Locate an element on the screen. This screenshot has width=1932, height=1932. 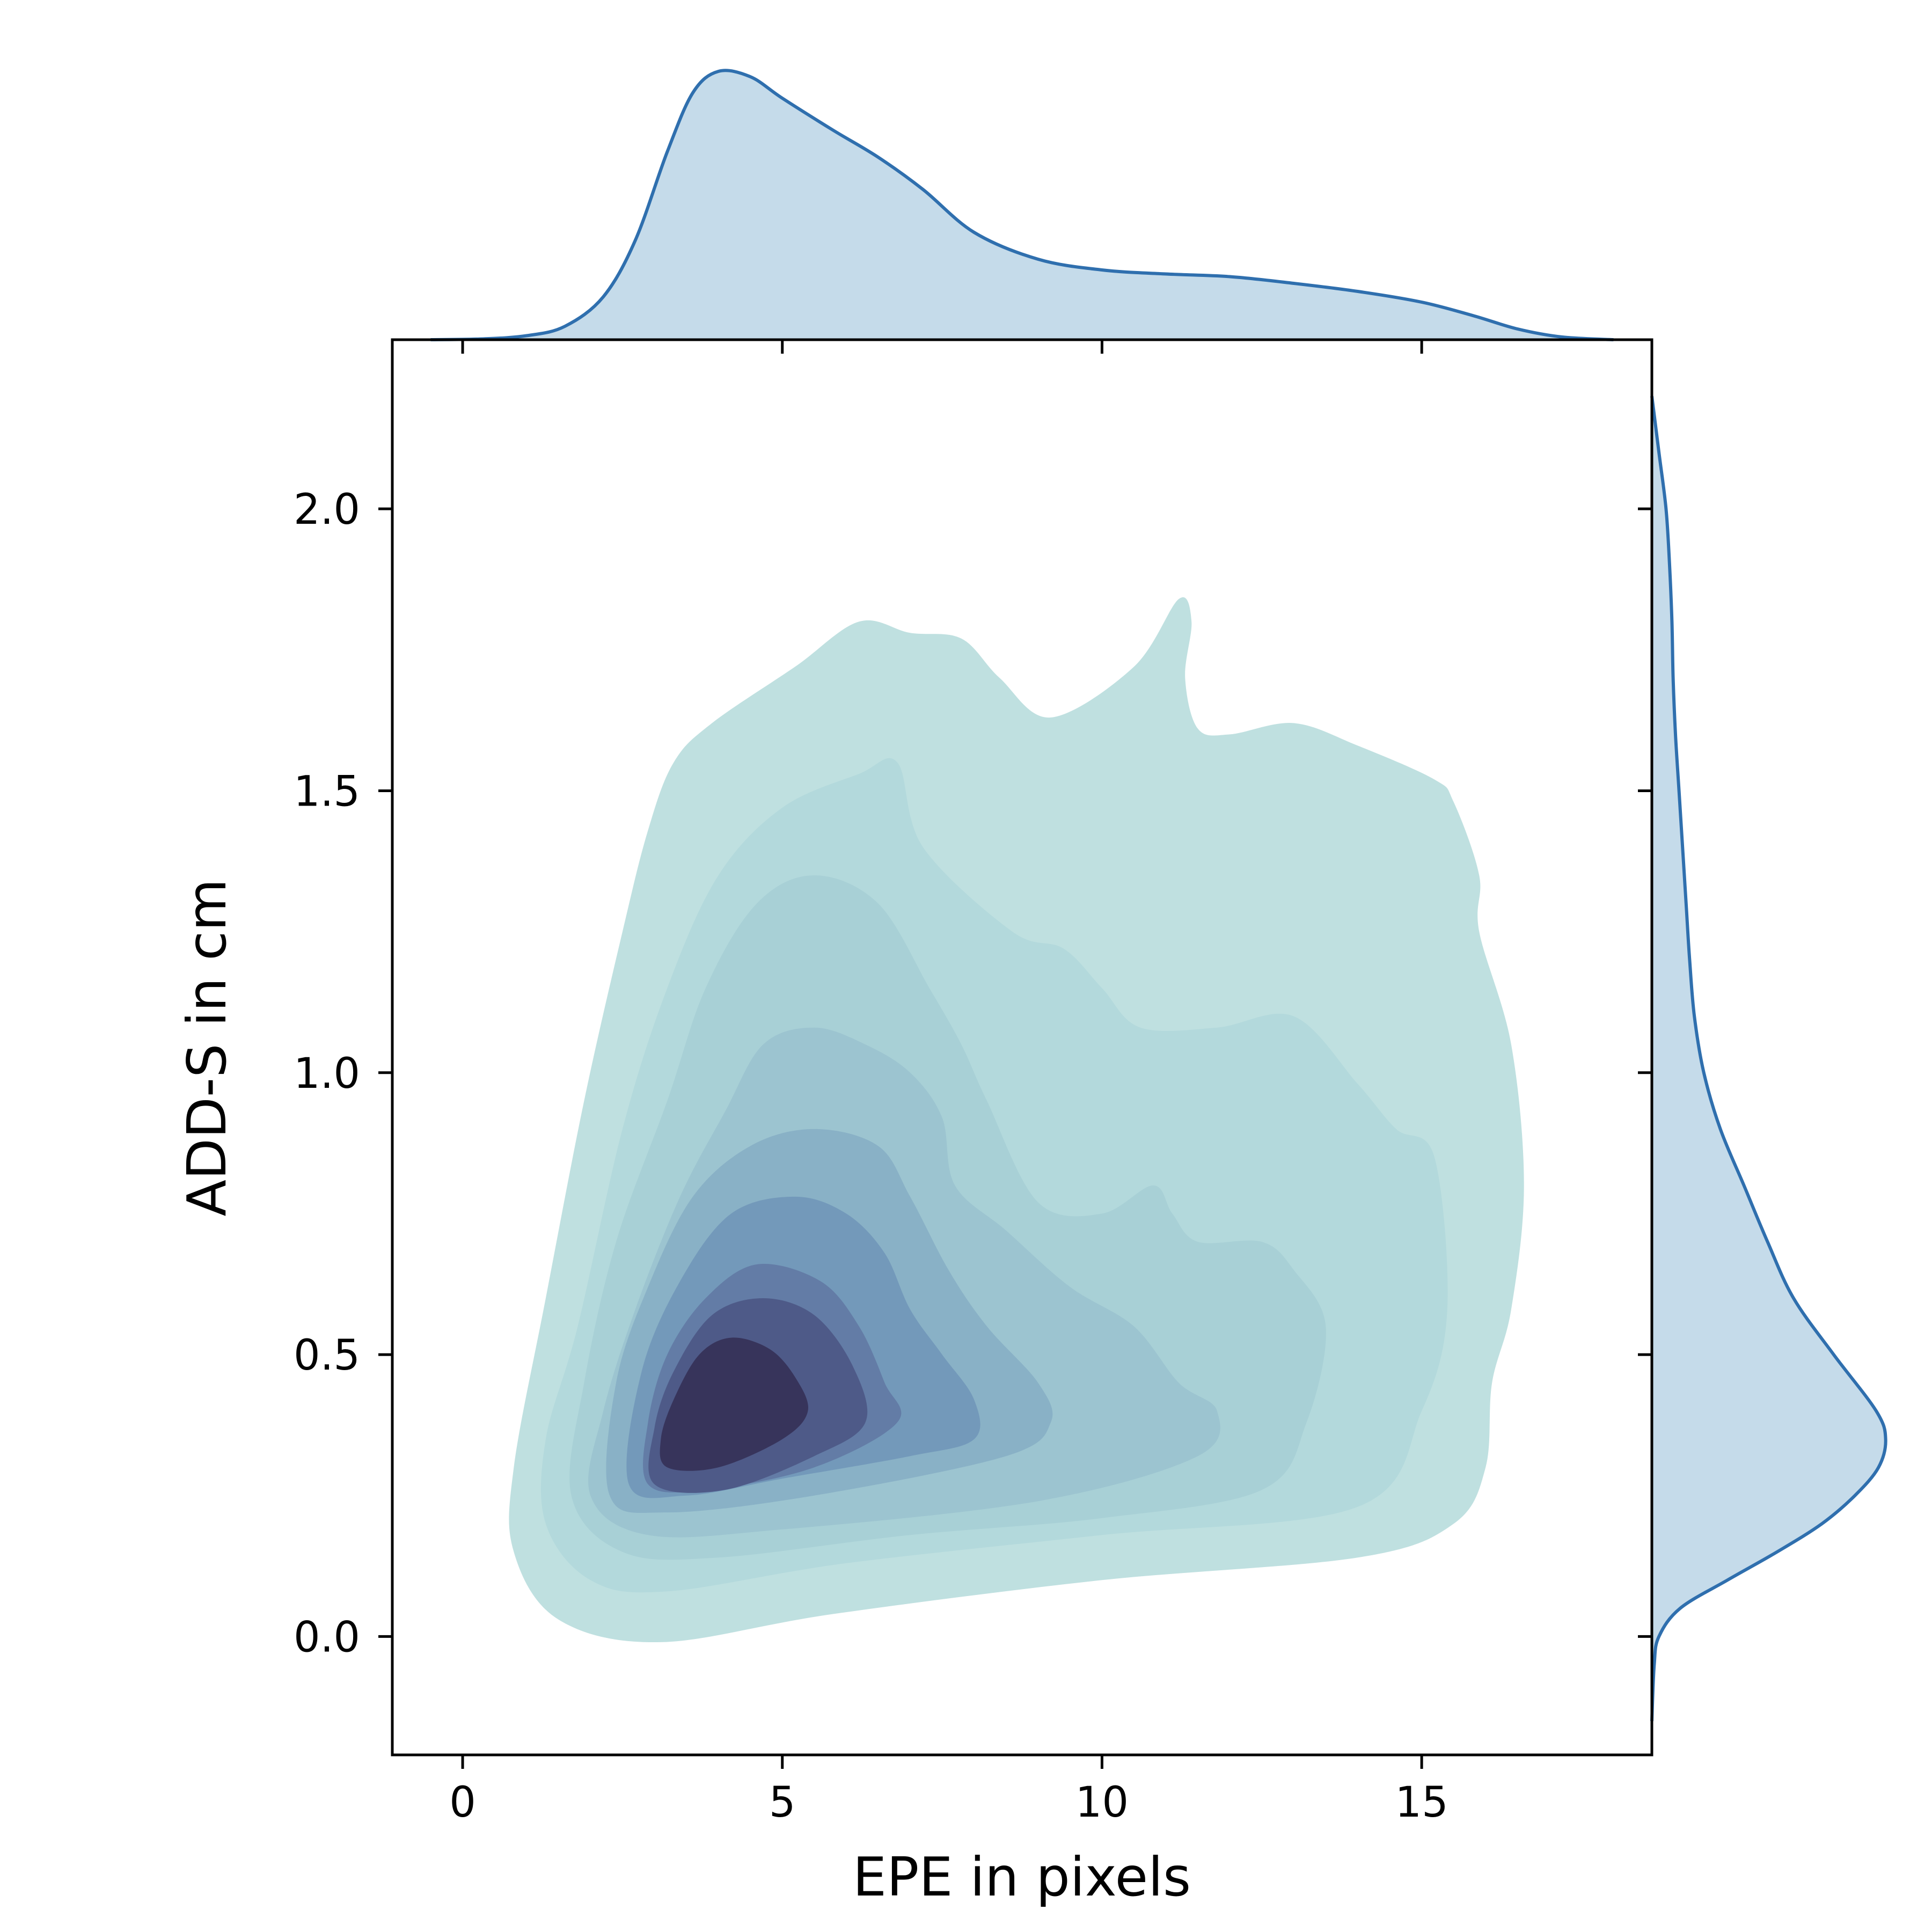
marginal-x-curve is located at coordinates (1022, 205).